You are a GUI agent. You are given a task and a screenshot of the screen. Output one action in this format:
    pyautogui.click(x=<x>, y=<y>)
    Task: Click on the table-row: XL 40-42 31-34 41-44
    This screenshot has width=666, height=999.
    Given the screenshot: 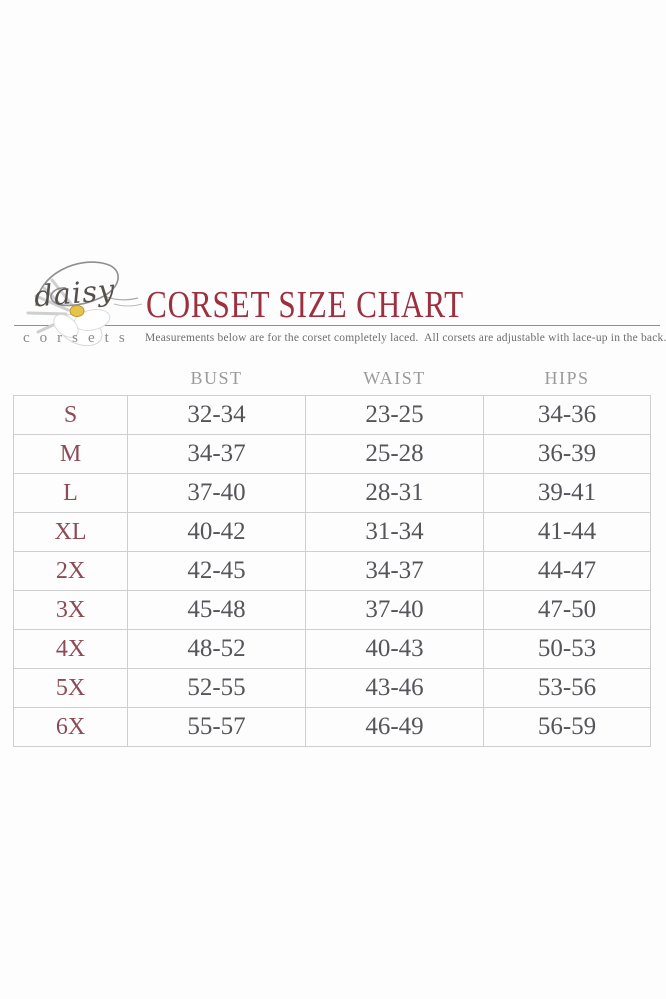 What is the action you would take?
    pyautogui.click(x=332, y=532)
    